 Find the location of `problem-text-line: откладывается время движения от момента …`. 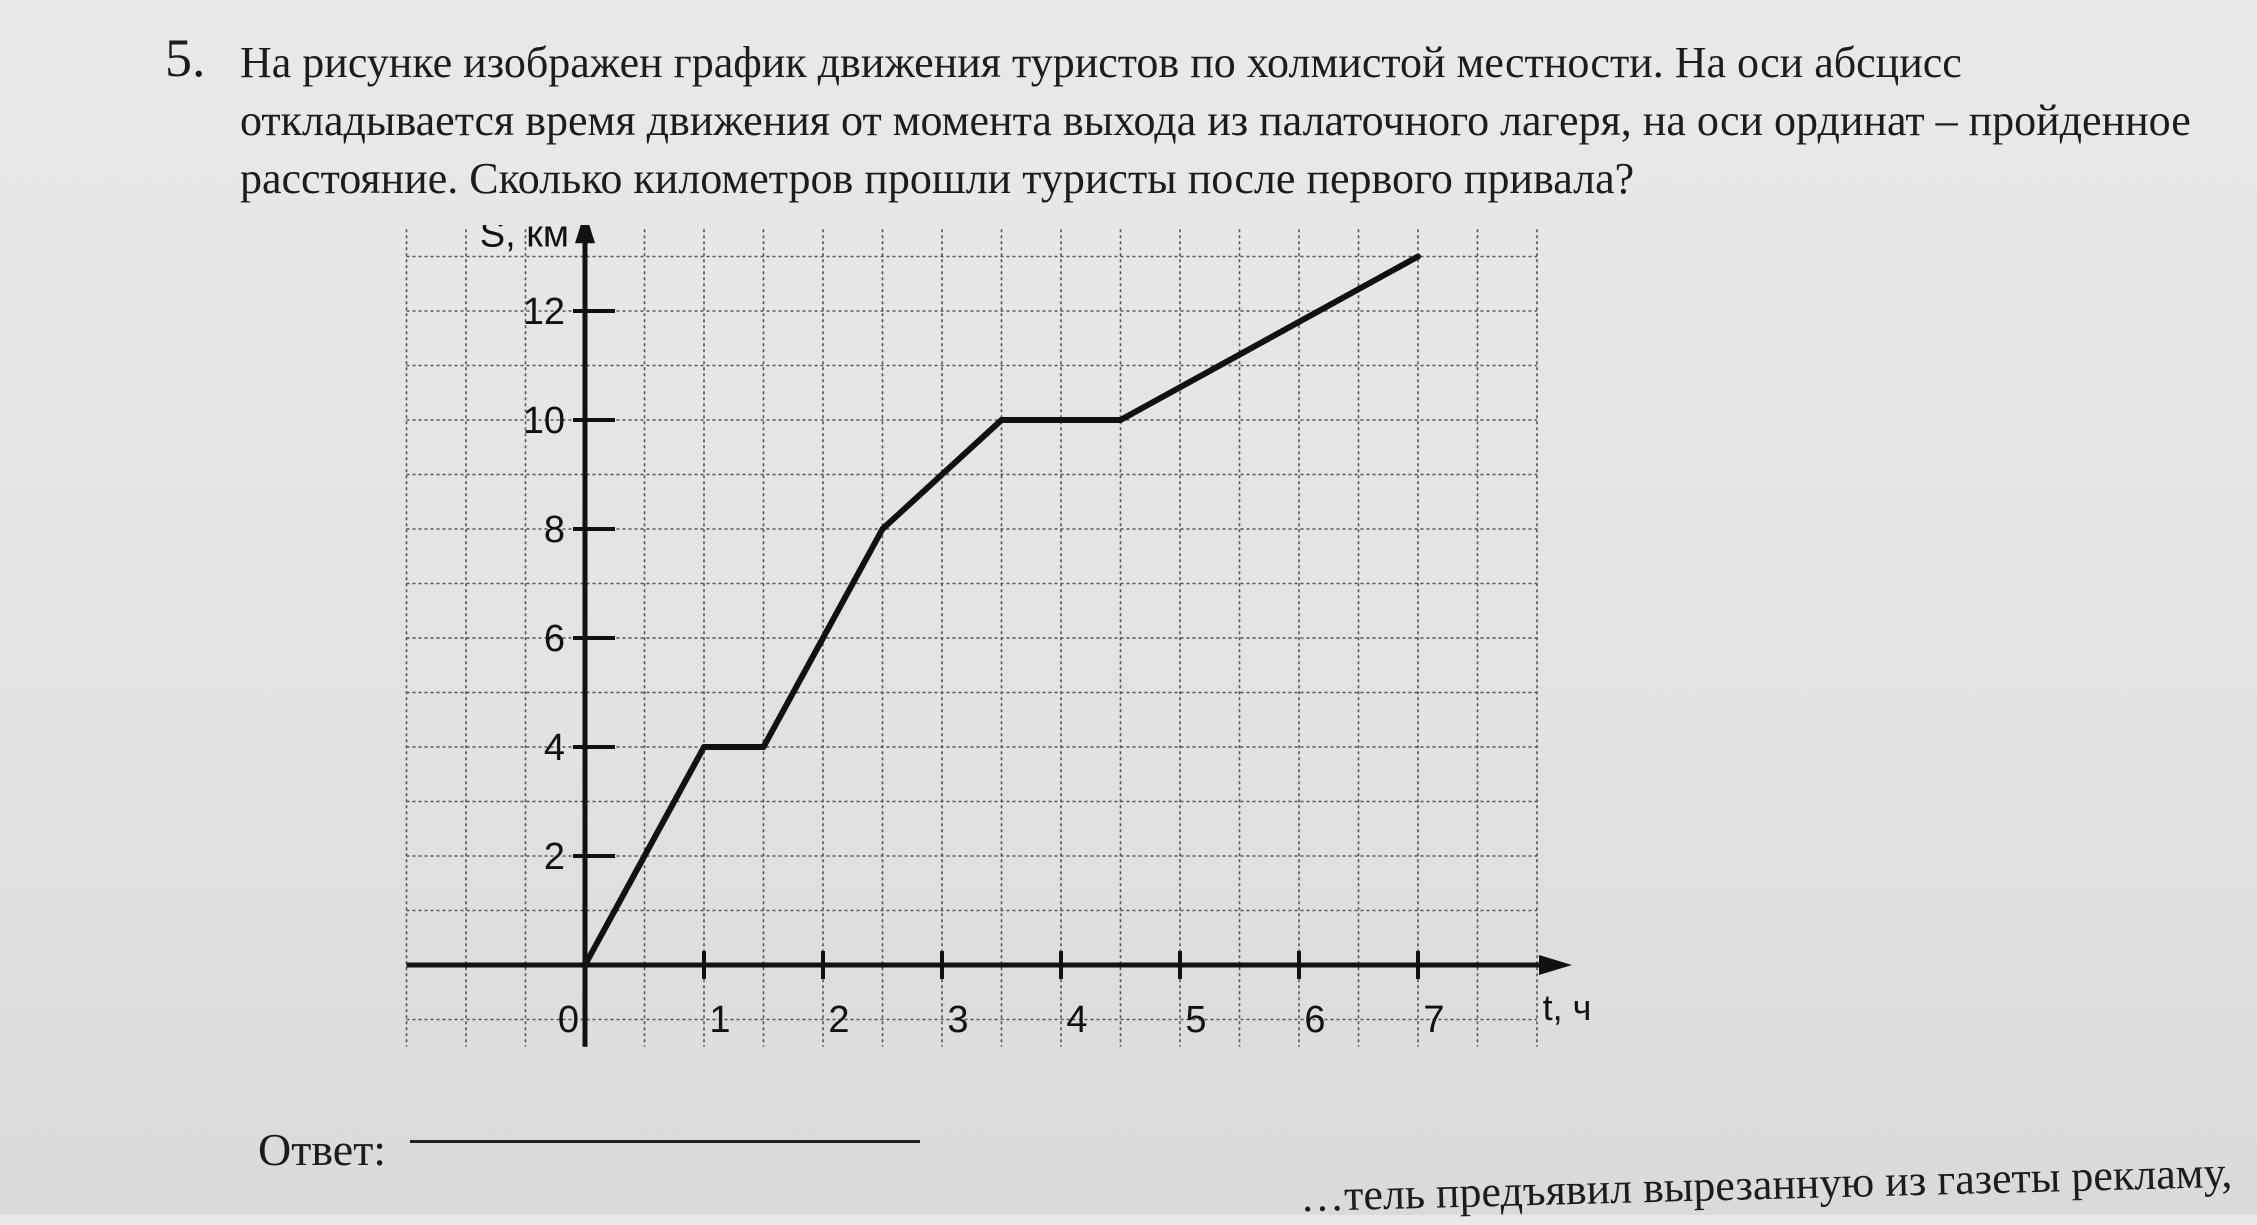

problem-text-line: откладывается время движения от момента … is located at coordinates (1215, 120).